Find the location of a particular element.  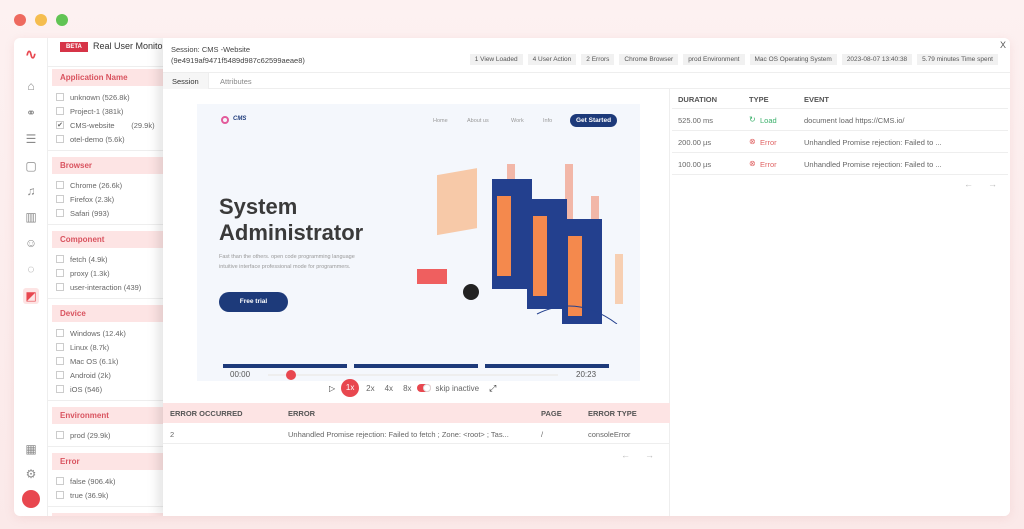

next-page-button: → is located at coordinates (649, 455).